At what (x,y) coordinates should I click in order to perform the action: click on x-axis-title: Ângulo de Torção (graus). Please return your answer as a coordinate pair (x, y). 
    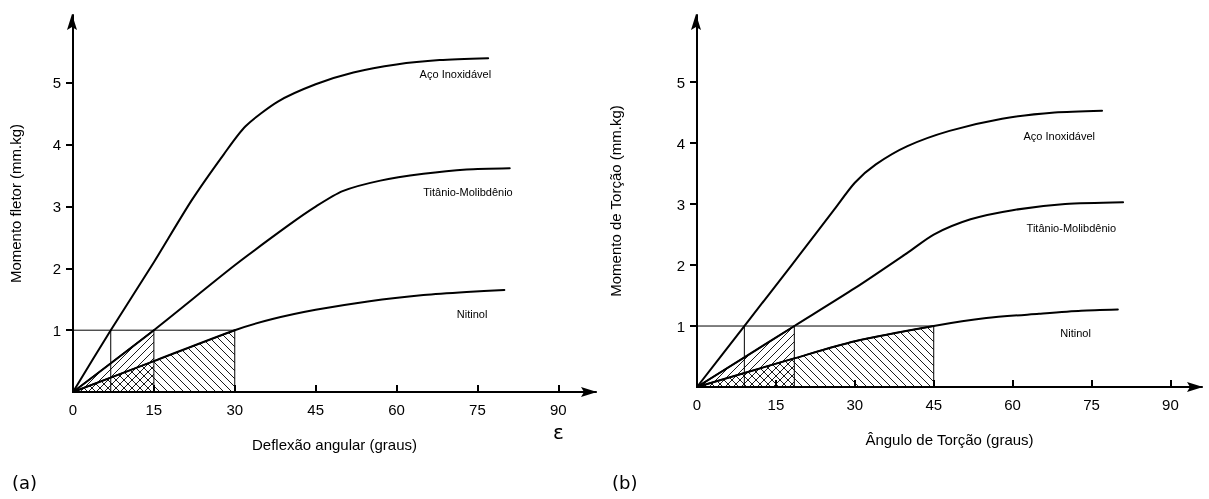
    Looking at the image, I should click on (949, 439).